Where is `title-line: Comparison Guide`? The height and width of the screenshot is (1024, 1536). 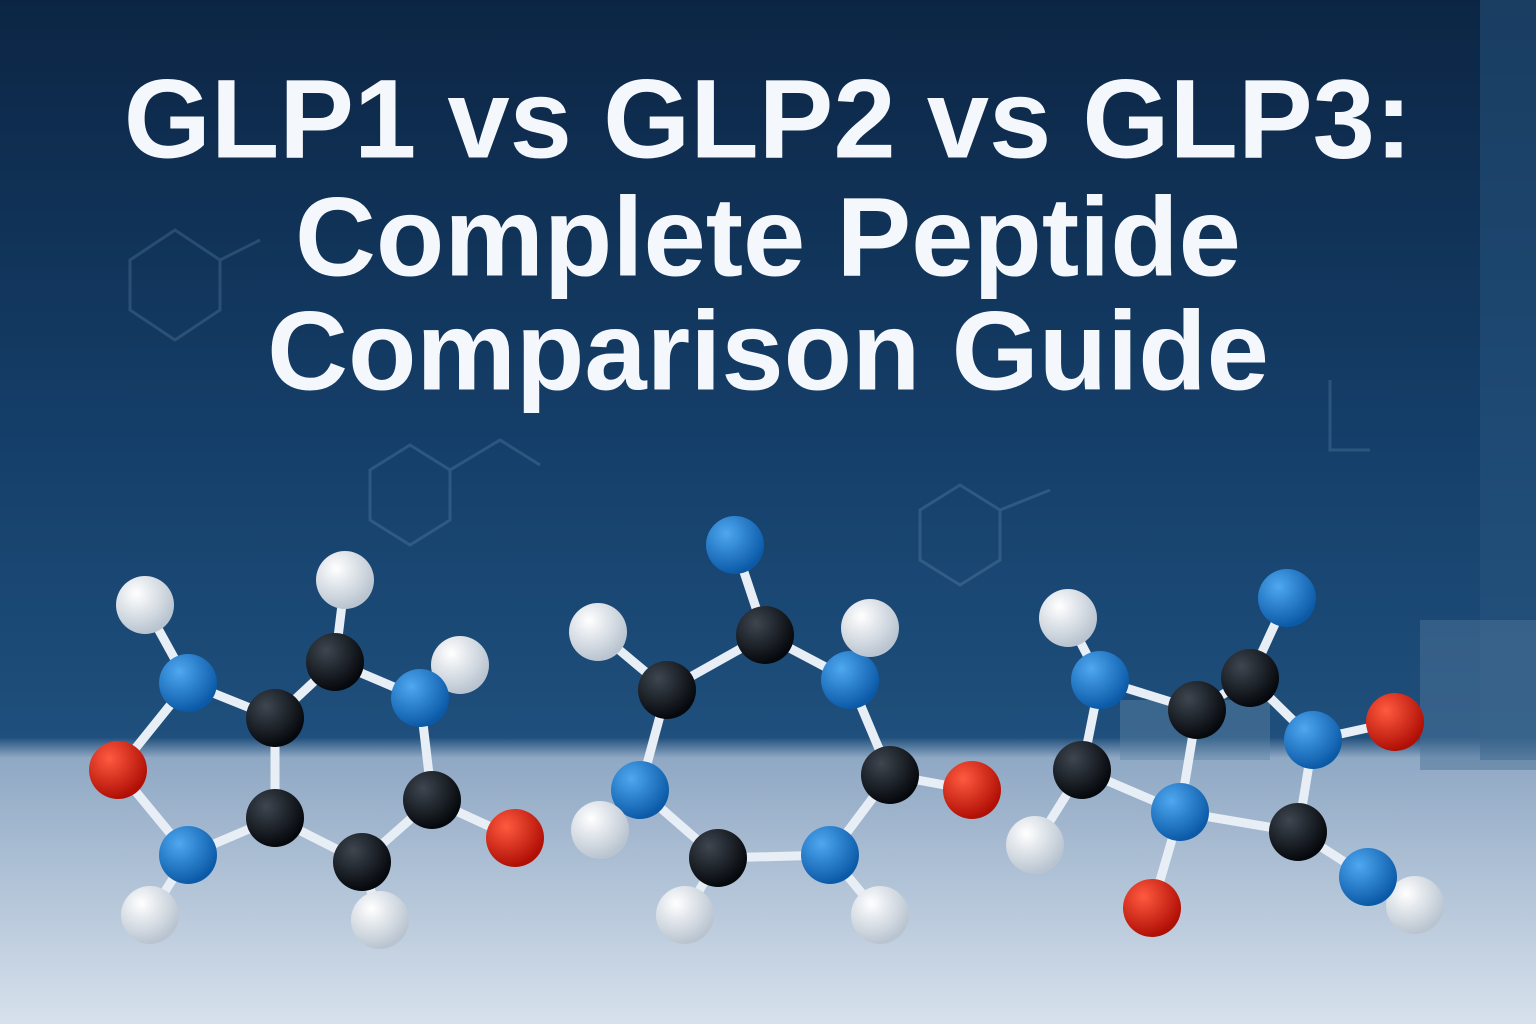
title-line: Comparison Guide is located at coordinates (768, 351).